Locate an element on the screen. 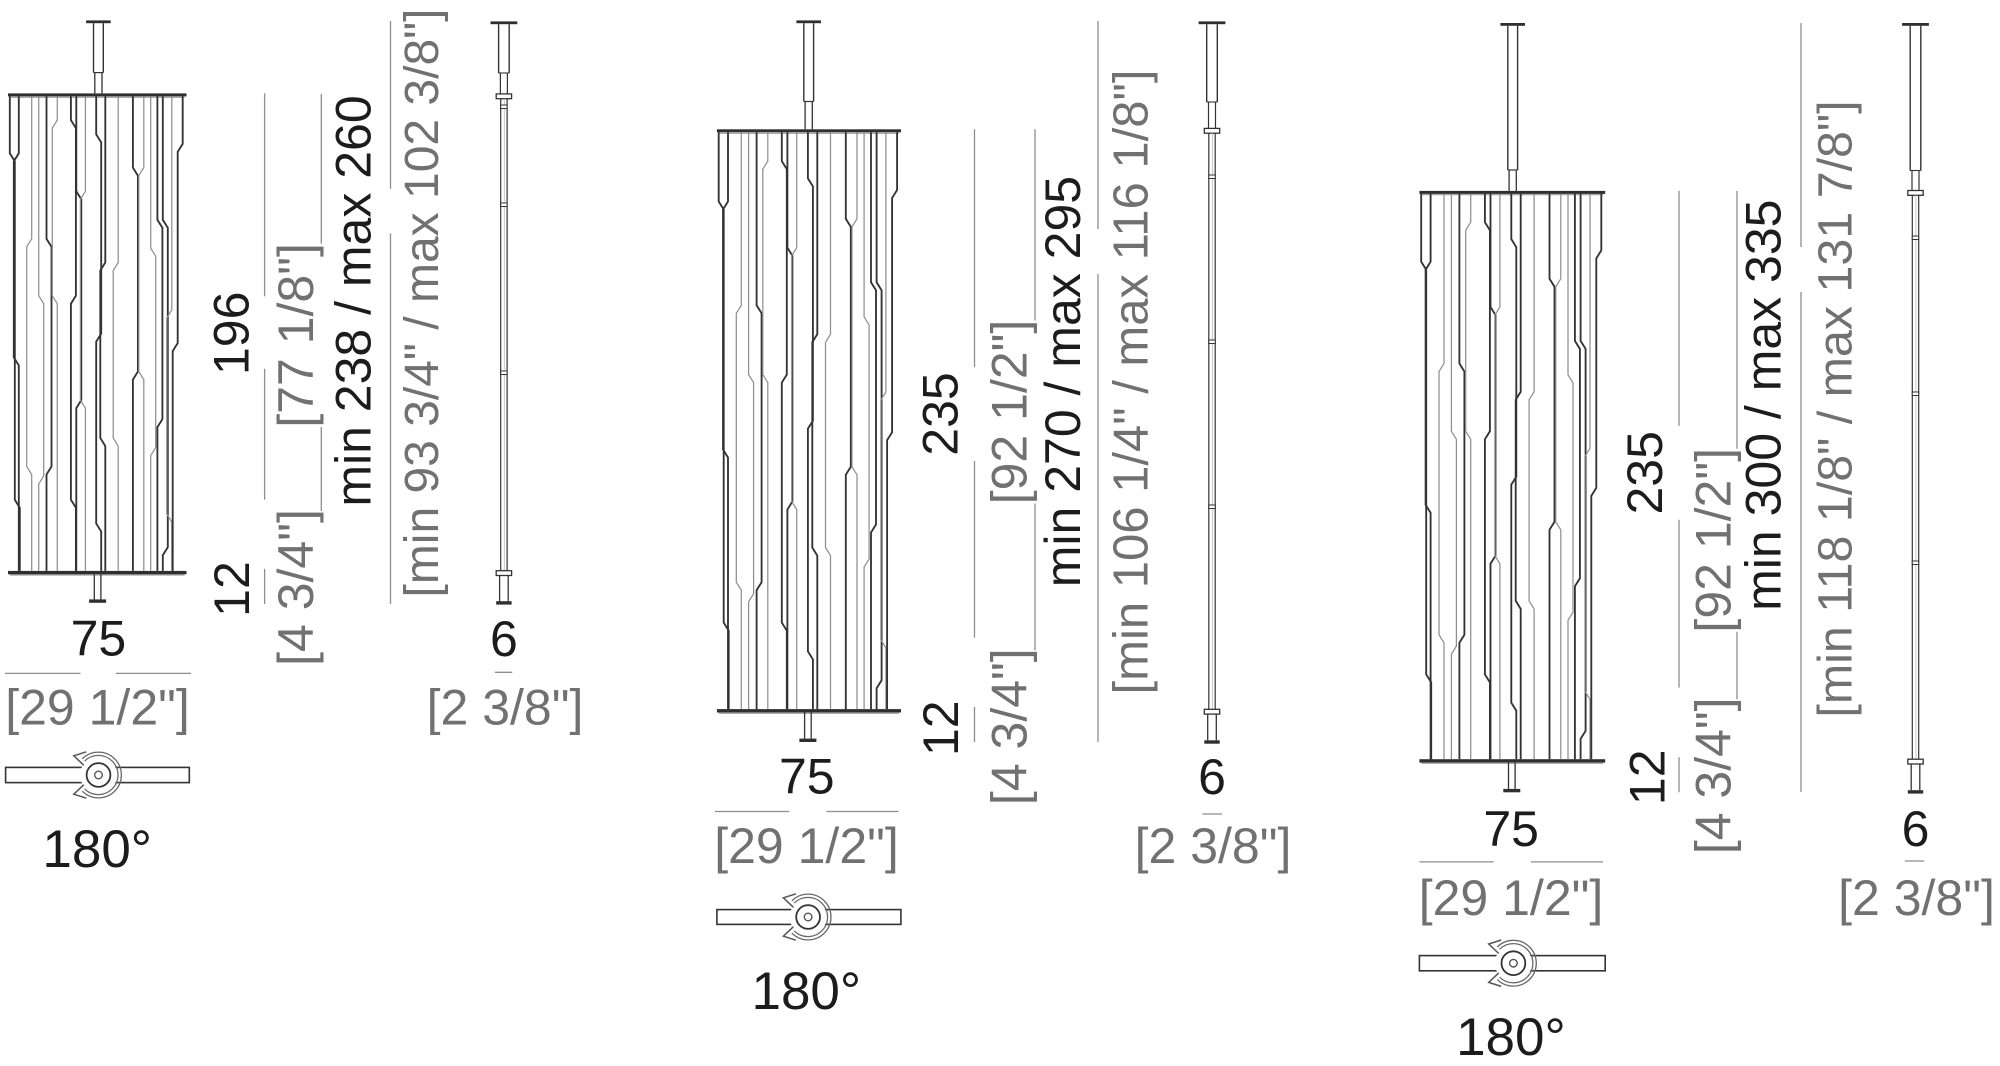 This screenshot has height=1066, width=2000. svg-text: [min 93 3/4" / max 102 3/8"] is located at coordinates (422, 302).